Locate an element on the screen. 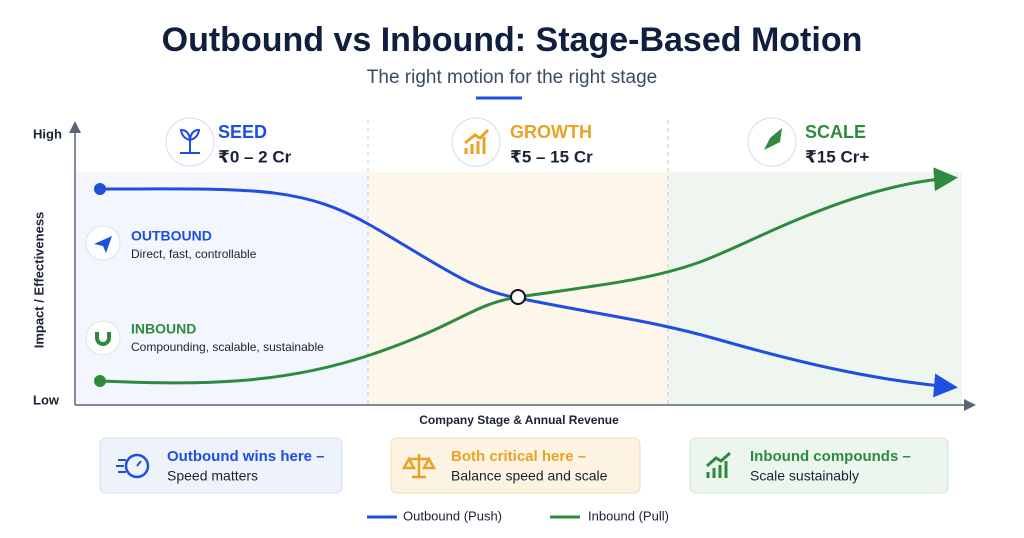 This screenshot has height=538, width=1024. growth-icon is located at coordinates (476, 142).